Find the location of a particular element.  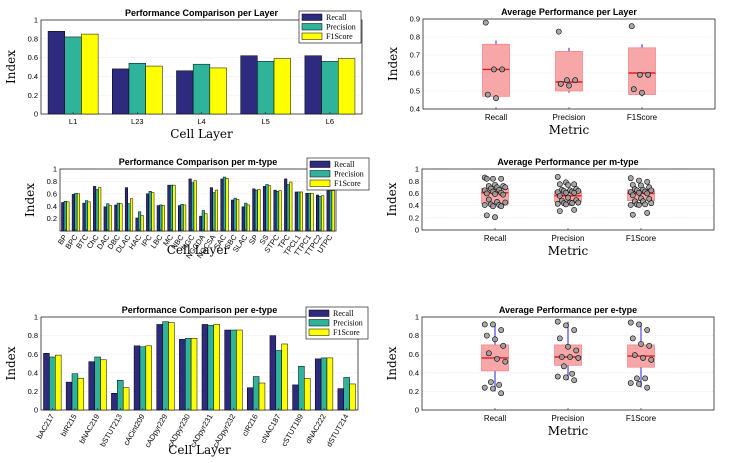

bar-f1score-tpcl1 is located at coordinates (301, 211).